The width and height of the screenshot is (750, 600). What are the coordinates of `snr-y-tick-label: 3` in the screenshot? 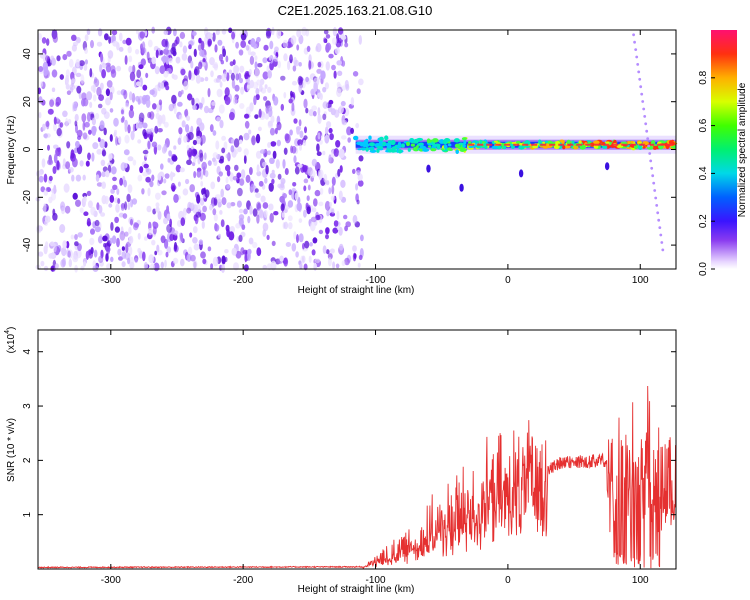 It's located at (27, 406).